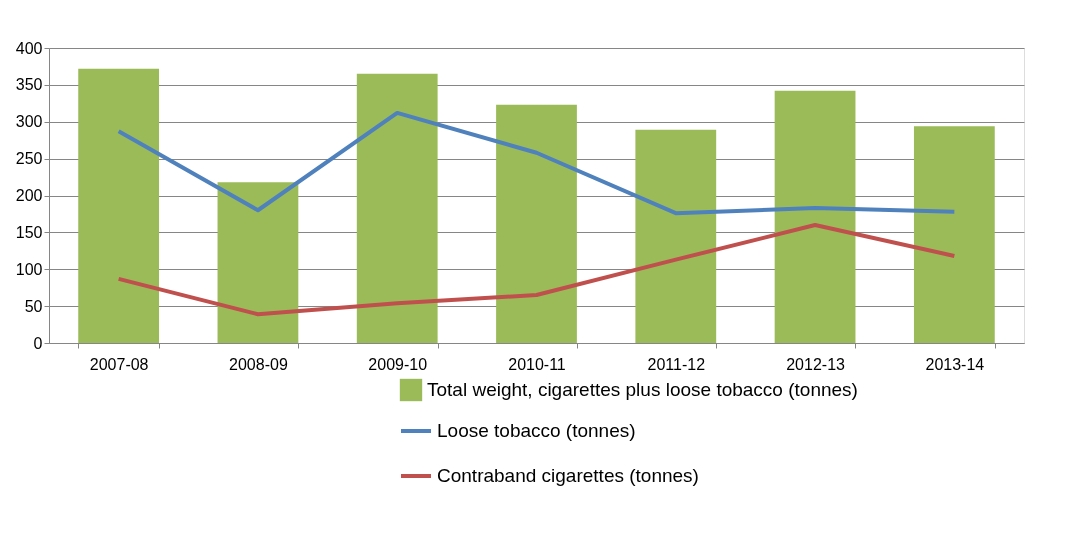 The image size is (1090, 551). I want to click on legend-label: Loose tobacco (tonnes), so click(536, 430).